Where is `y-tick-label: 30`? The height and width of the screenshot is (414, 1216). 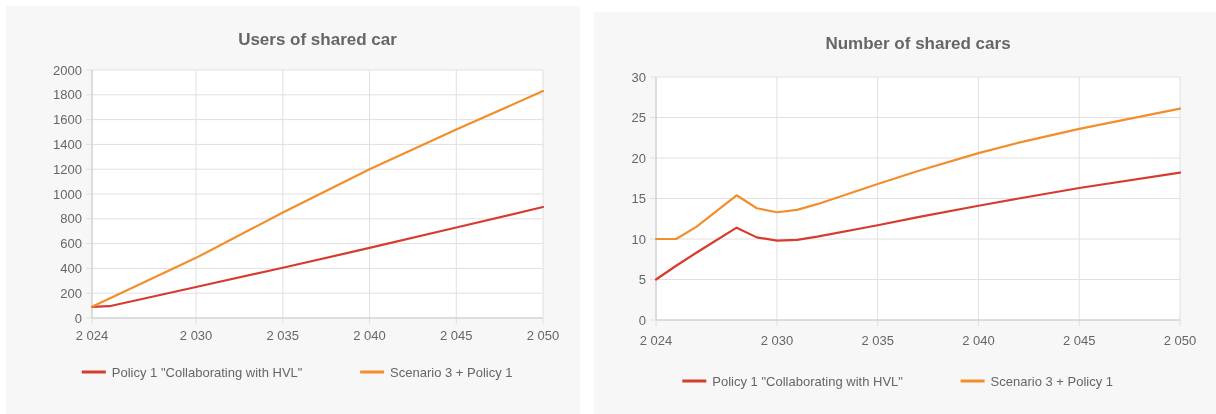 y-tick-label: 30 is located at coordinates (638, 77).